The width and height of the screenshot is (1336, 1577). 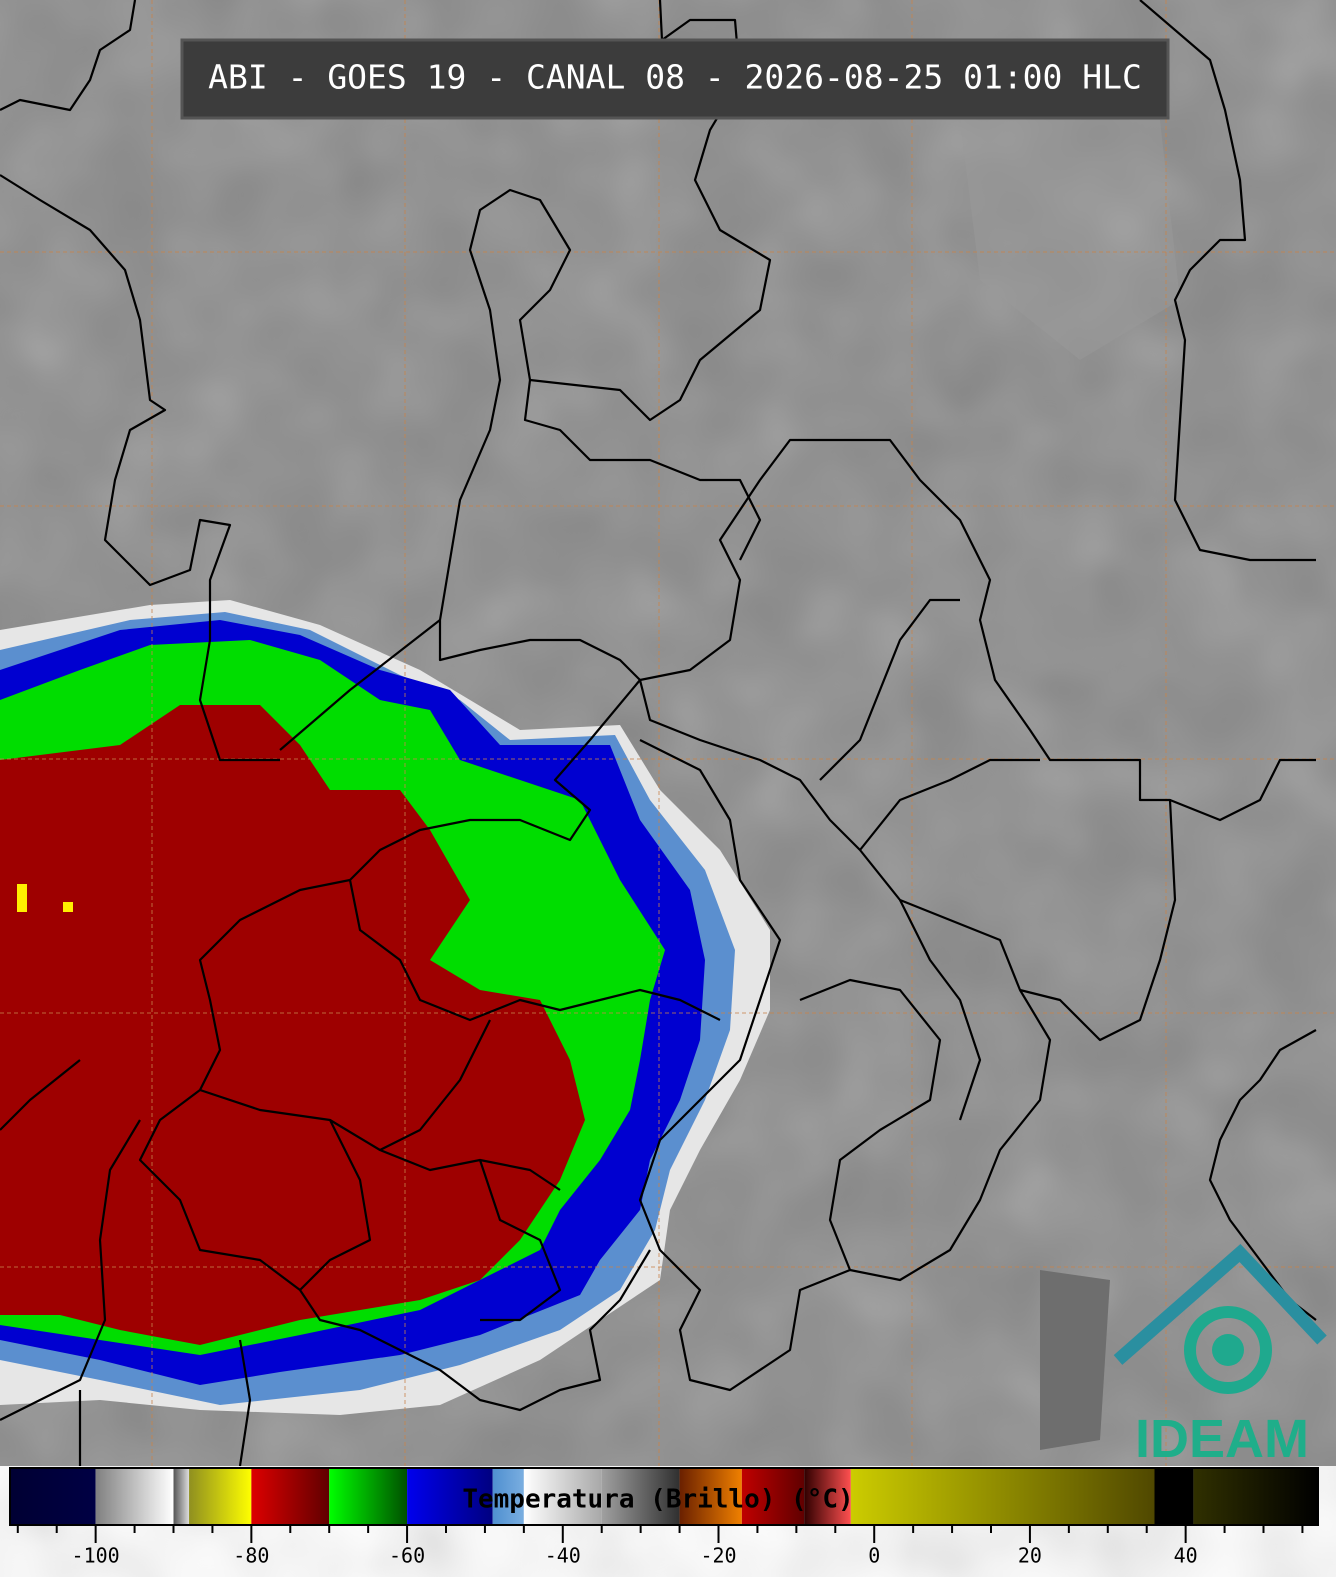 I want to click on logo-roof, so click(x=1220, y=1304).